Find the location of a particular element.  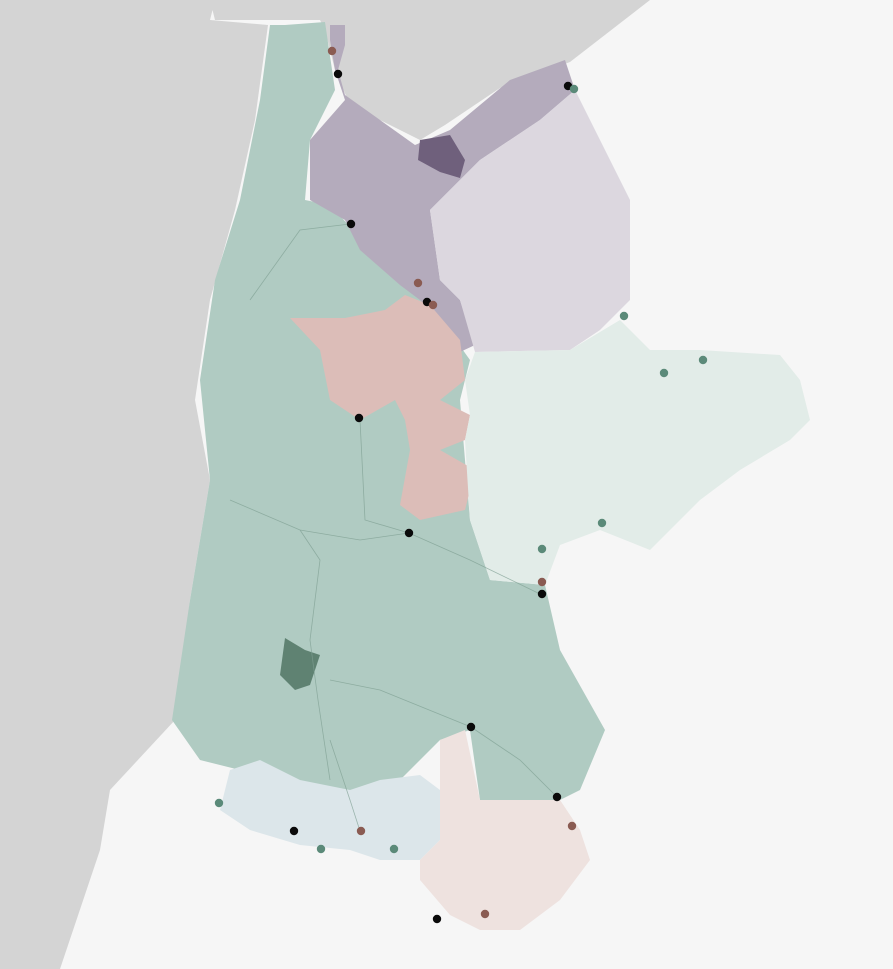

region-blue-light is located at coordinates (330, 810).